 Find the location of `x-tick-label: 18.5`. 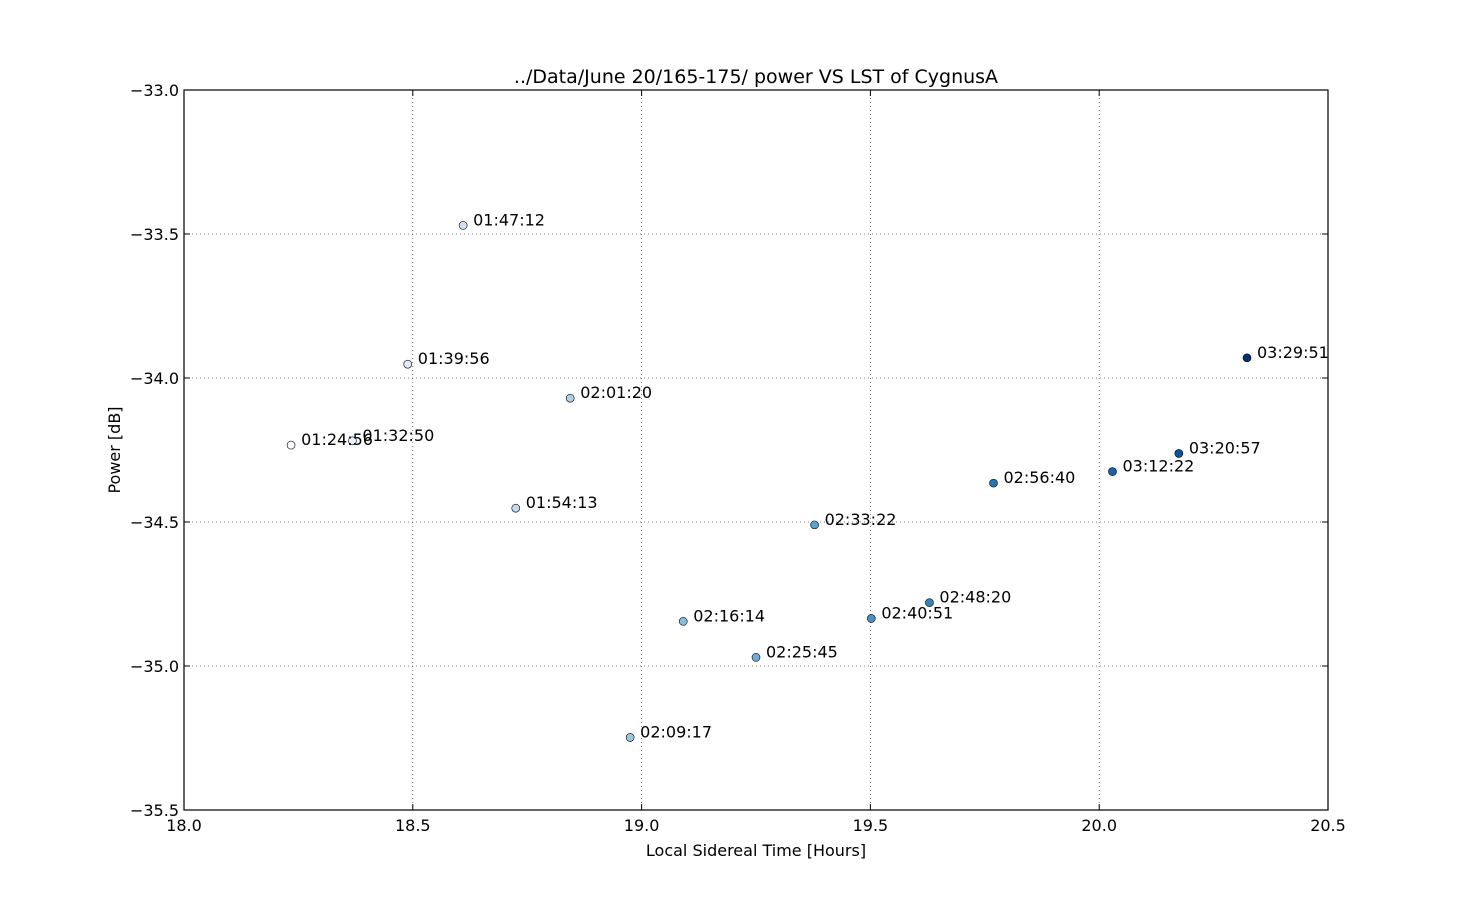

x-tick-label: 18.5 is located at coordinates (413, 825).